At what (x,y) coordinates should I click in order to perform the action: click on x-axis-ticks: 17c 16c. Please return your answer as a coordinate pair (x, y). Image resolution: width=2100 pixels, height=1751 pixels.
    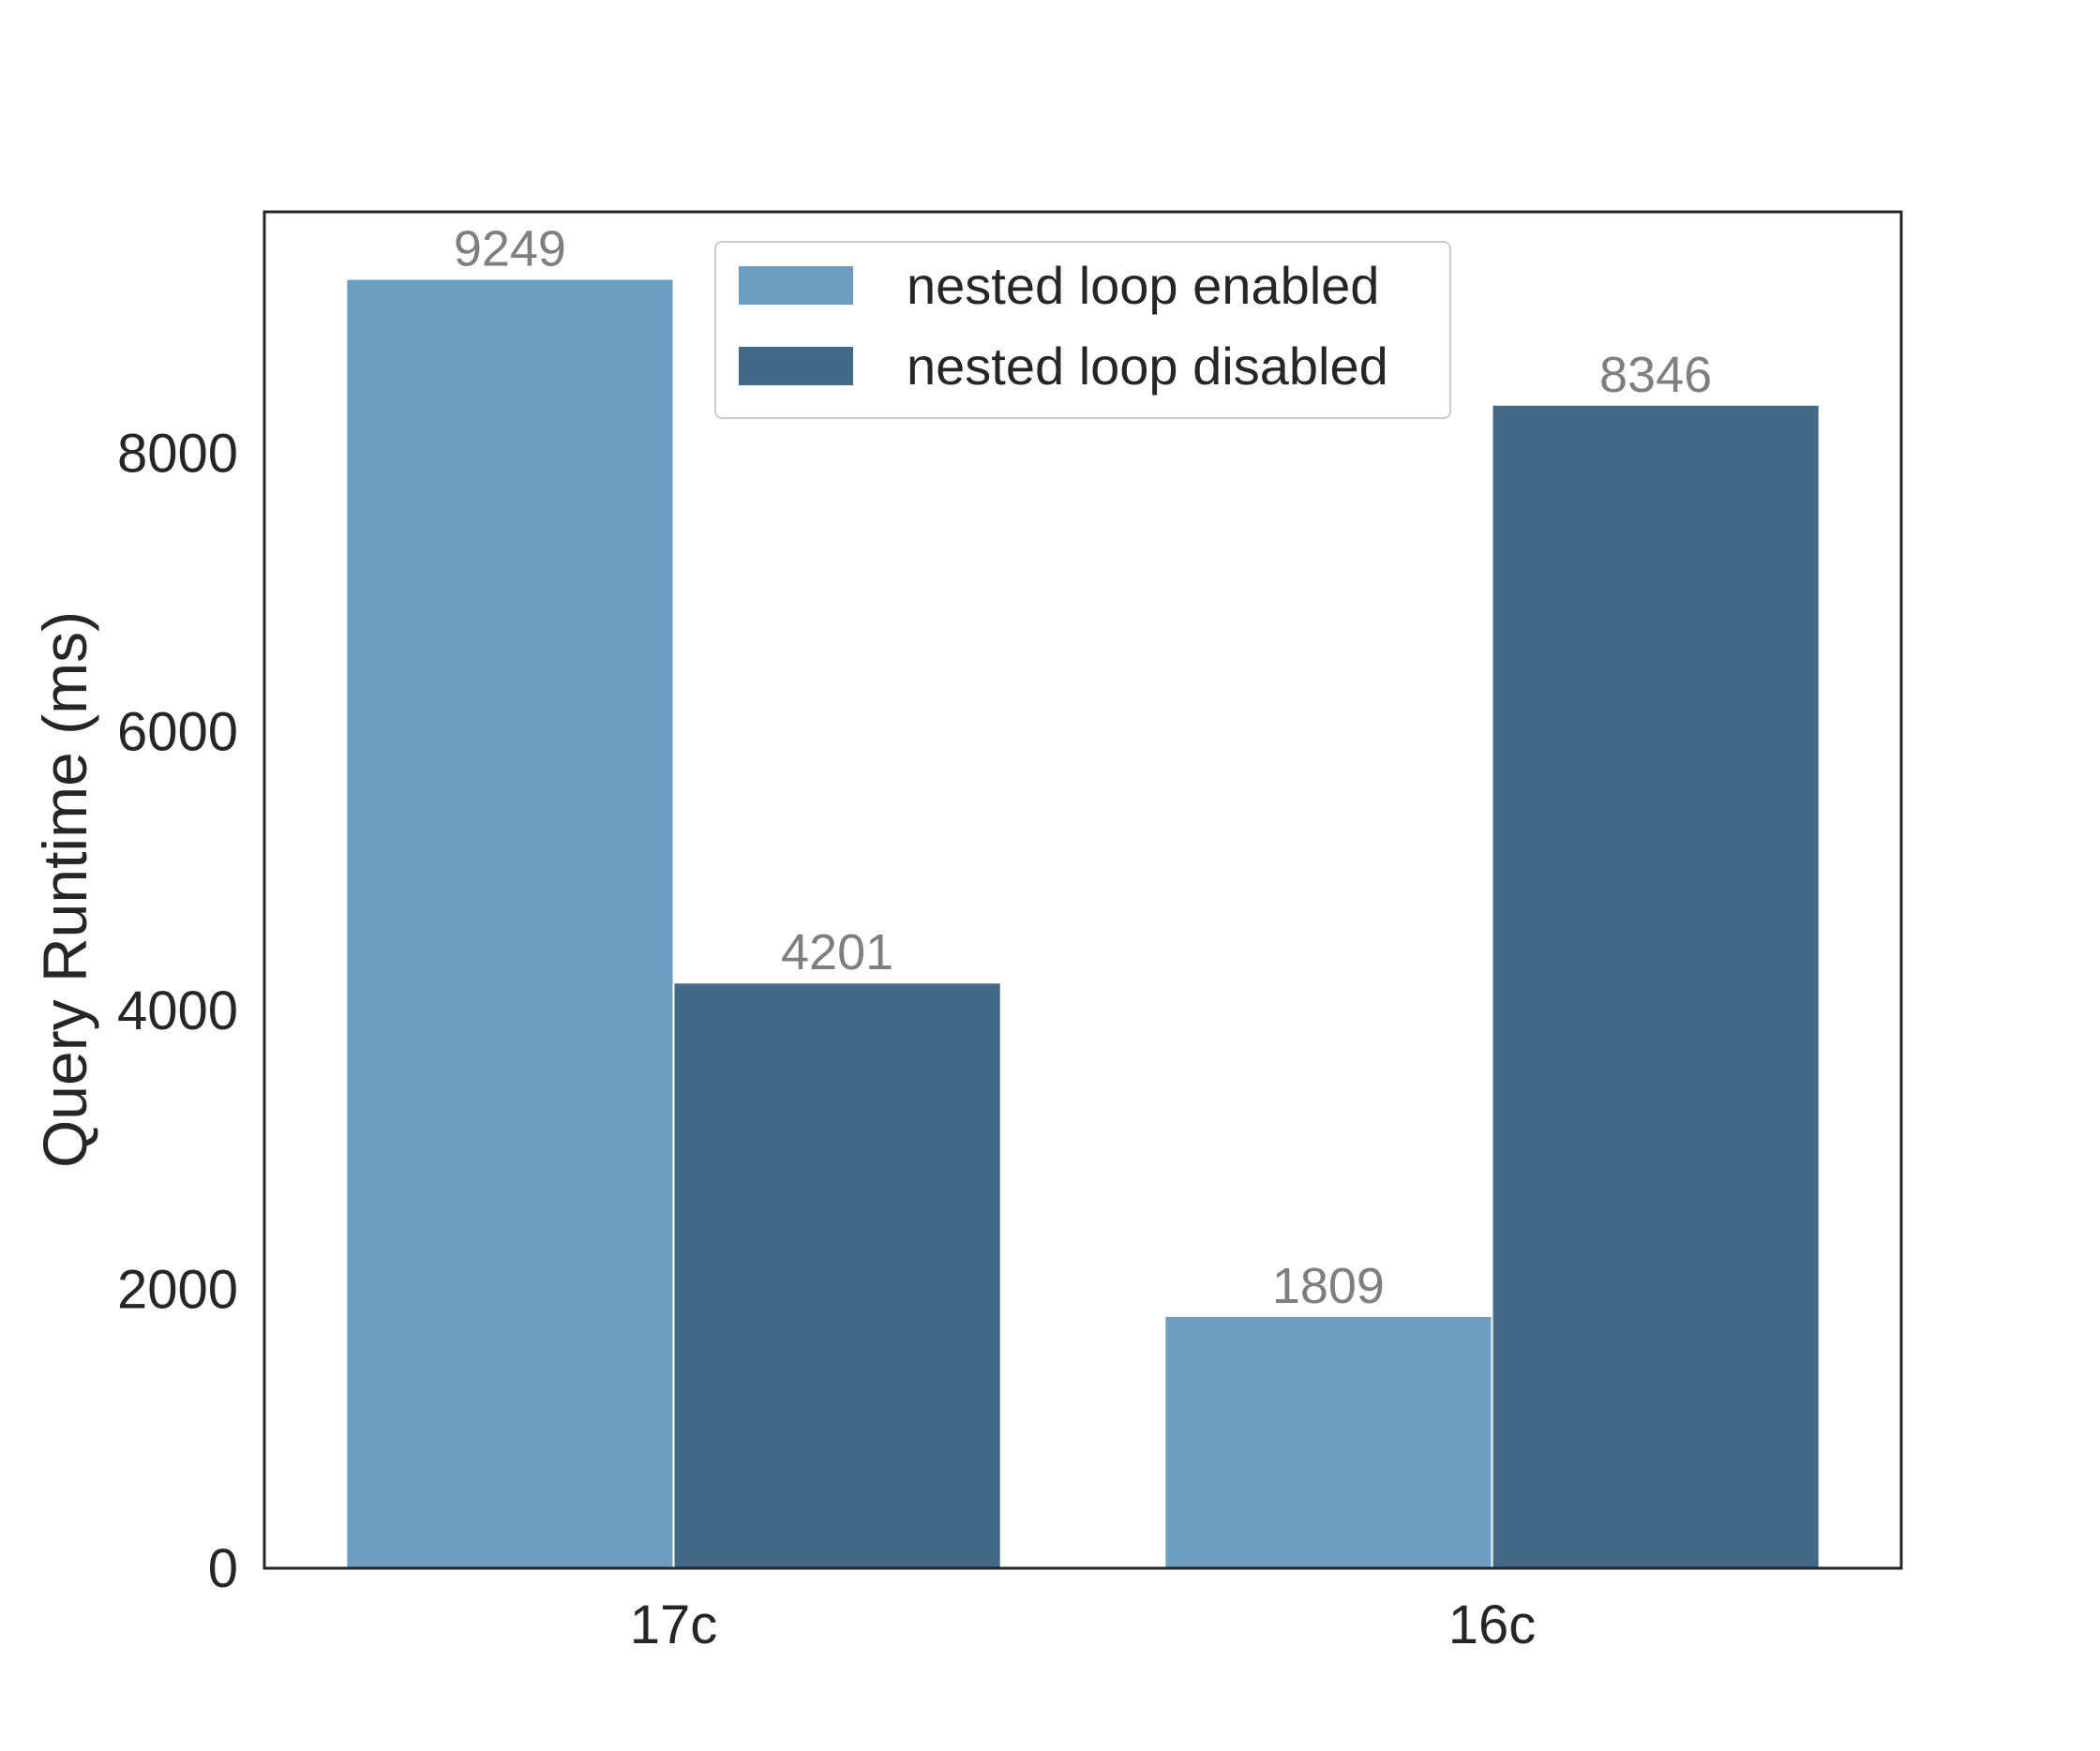
    Looking at the image, I should click on (1083, 1624).